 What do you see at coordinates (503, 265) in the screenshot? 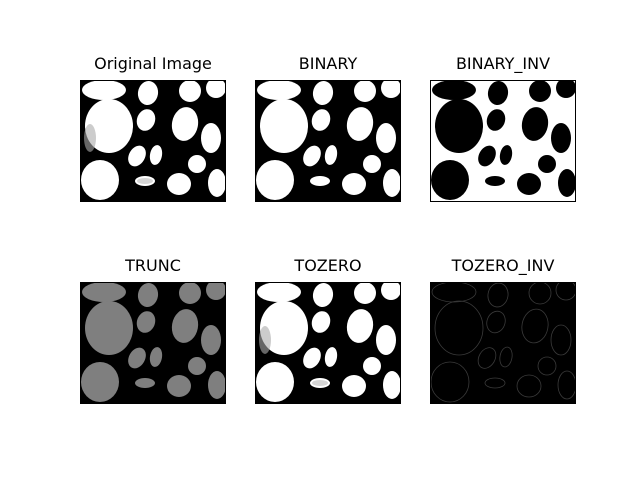
I see `panel-title-tozero-inv: TOZERO_INV` at bounding box center [503, 265].